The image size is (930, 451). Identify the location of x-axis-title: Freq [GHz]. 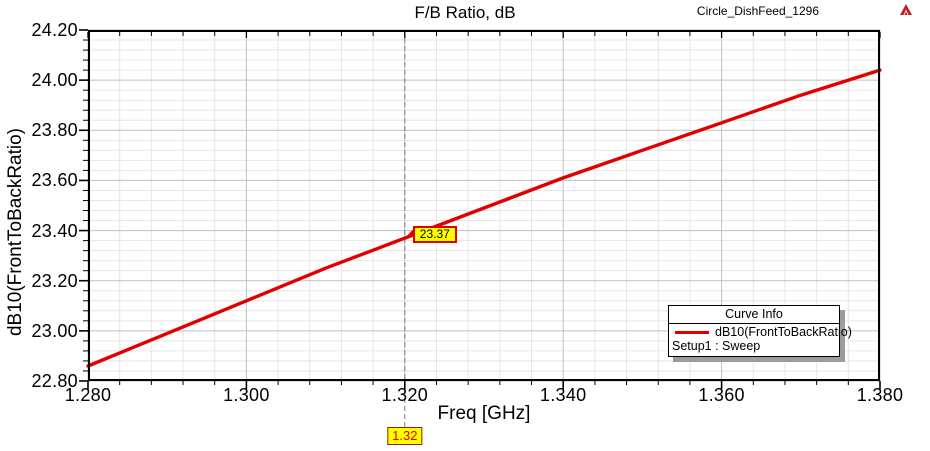
(484, 413).